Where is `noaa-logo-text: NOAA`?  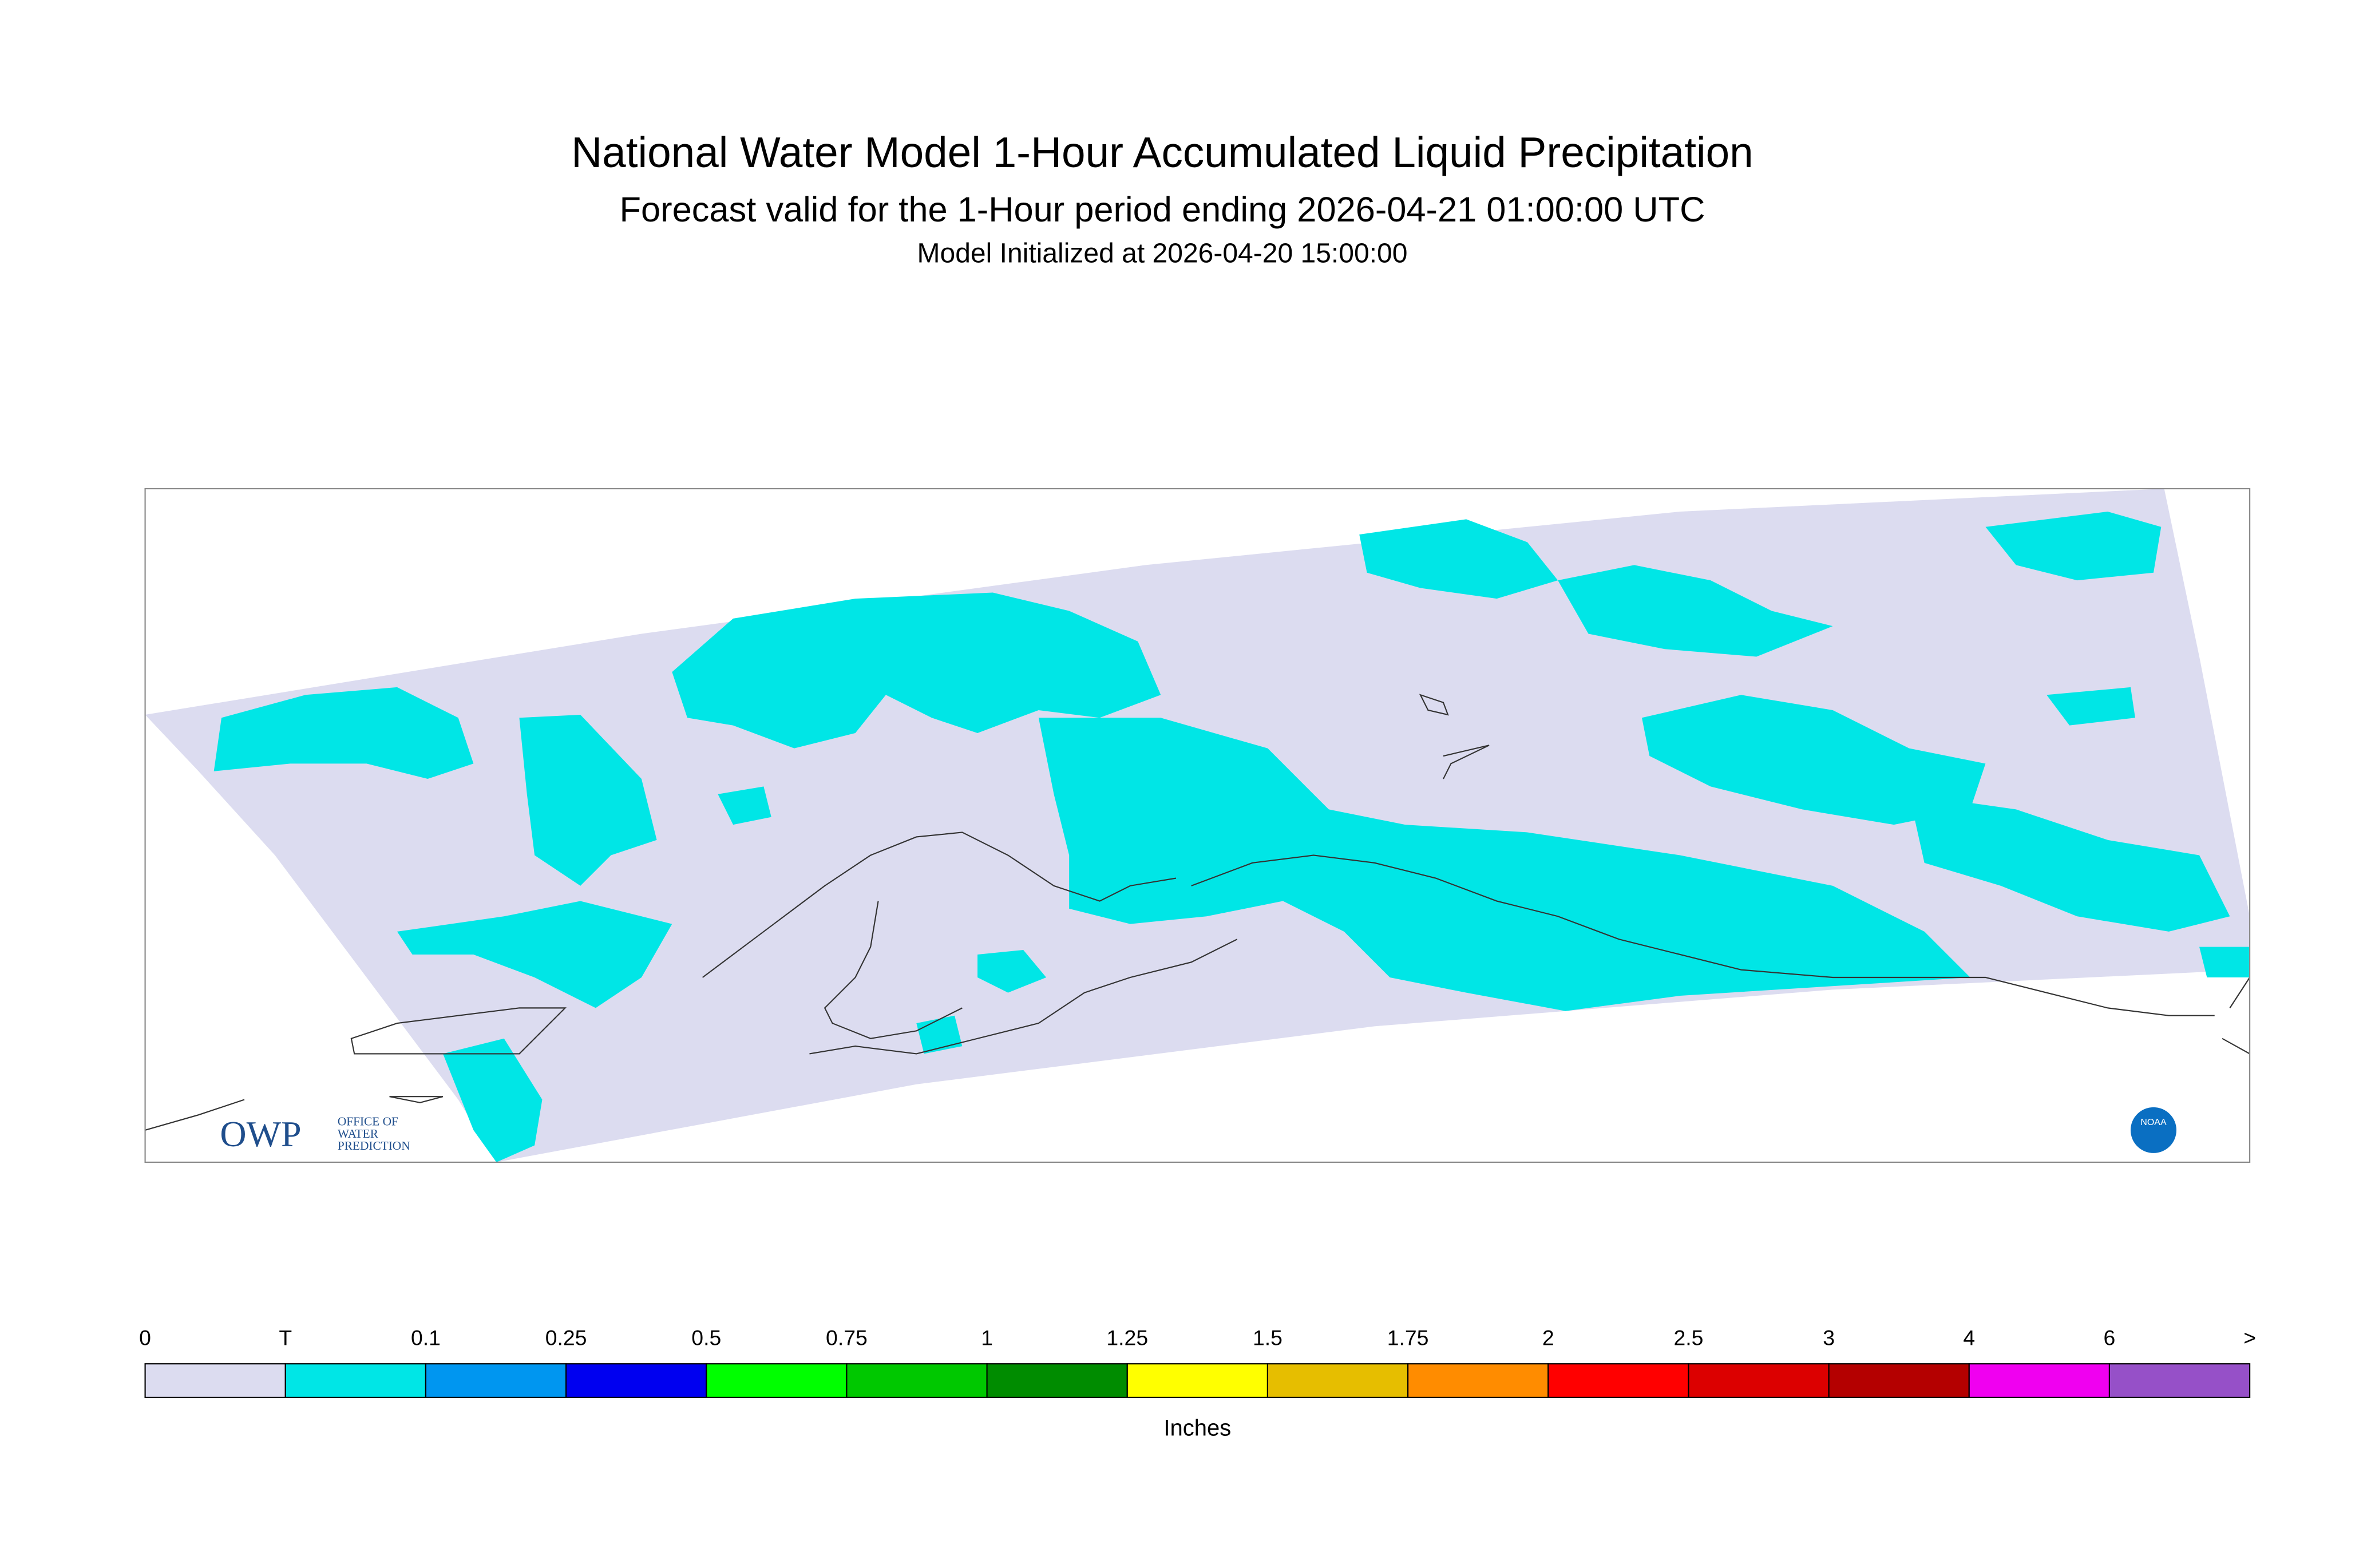 noaa-logo-text: NOAA is located at coordinates (2153, 1122).